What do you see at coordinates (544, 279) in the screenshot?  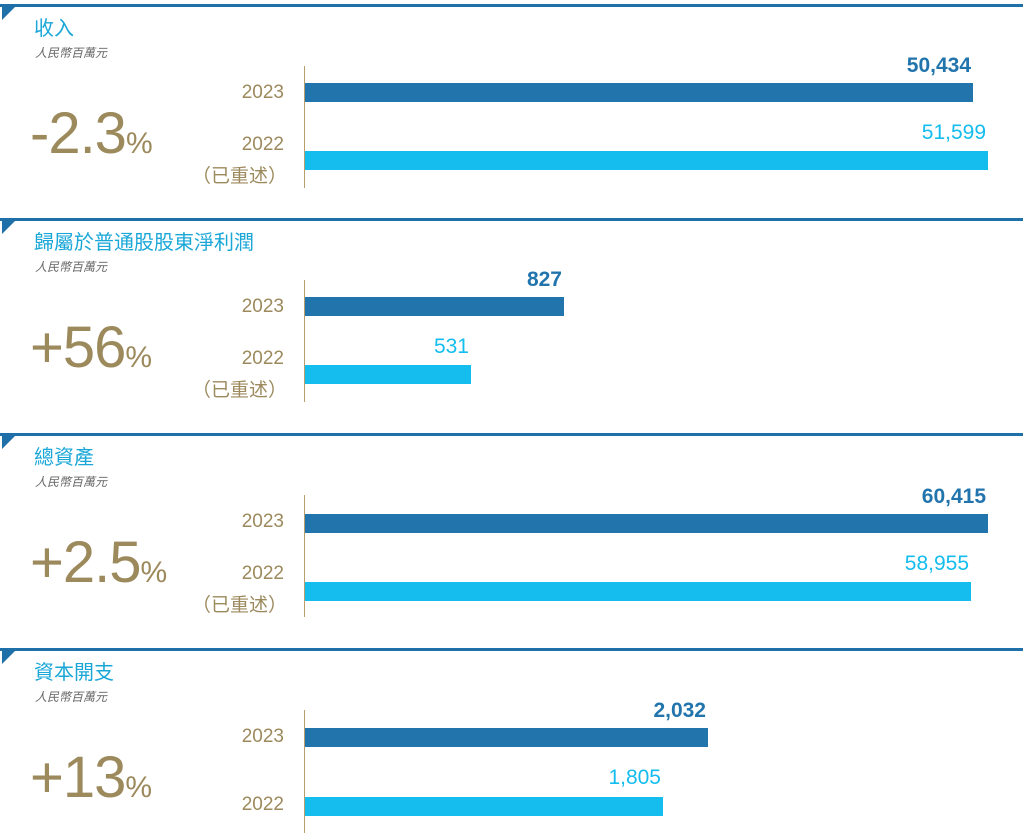 I see `value-label-current: 827` at bounding box center [544, 279].